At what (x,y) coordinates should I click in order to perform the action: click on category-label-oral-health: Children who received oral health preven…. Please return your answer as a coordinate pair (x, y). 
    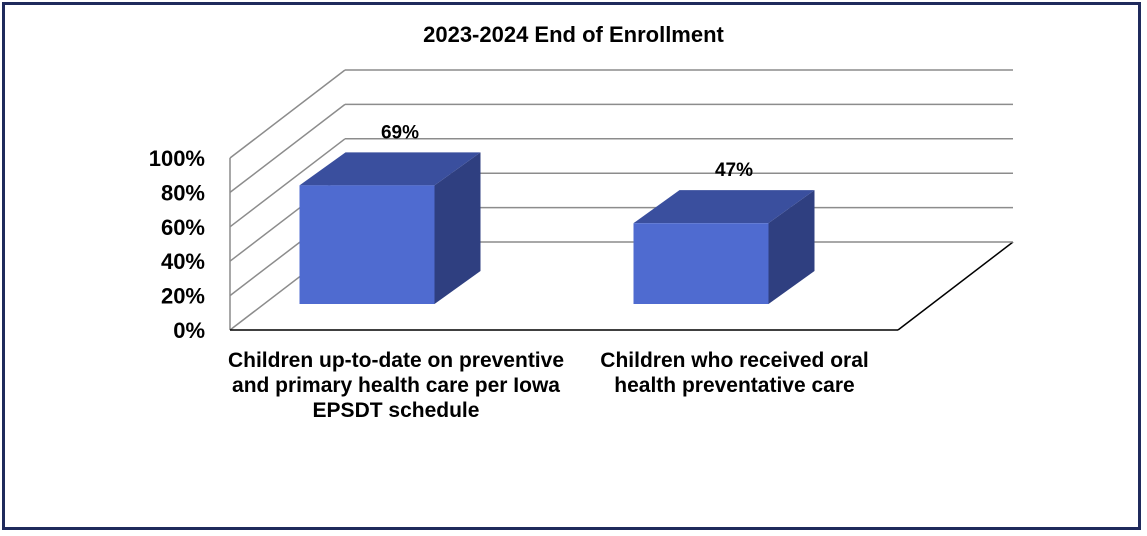
    Looking at the image, I should click on (734, 373).